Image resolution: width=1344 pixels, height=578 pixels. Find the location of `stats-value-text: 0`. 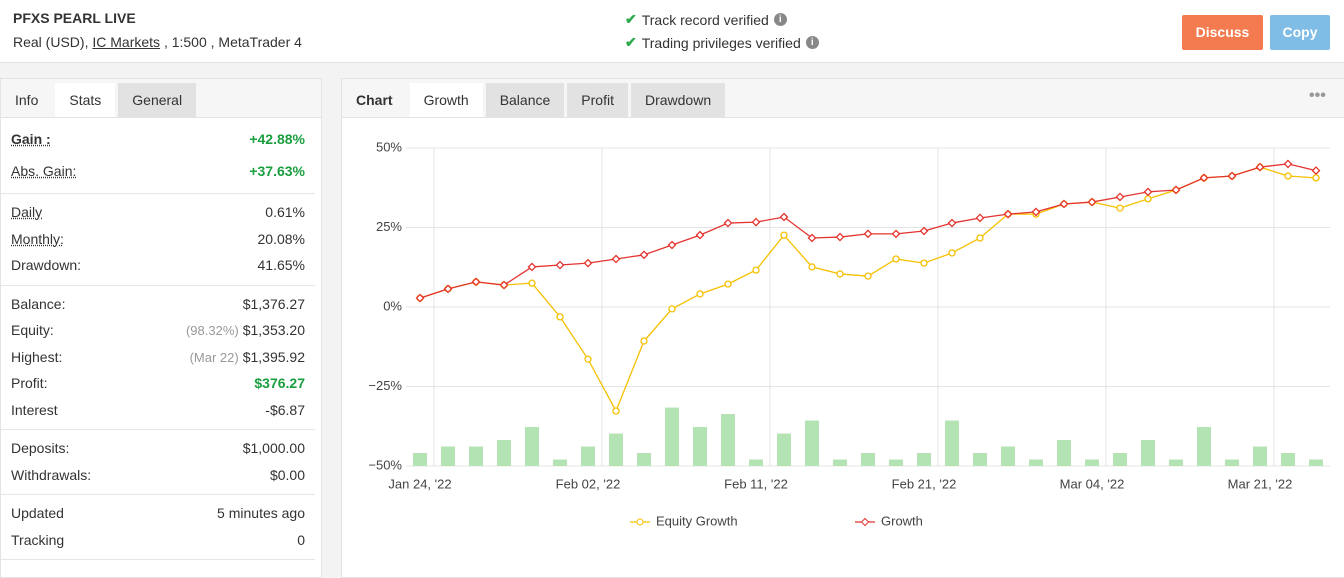

stats-value-text: 0 is located at coordinates (301, 539).